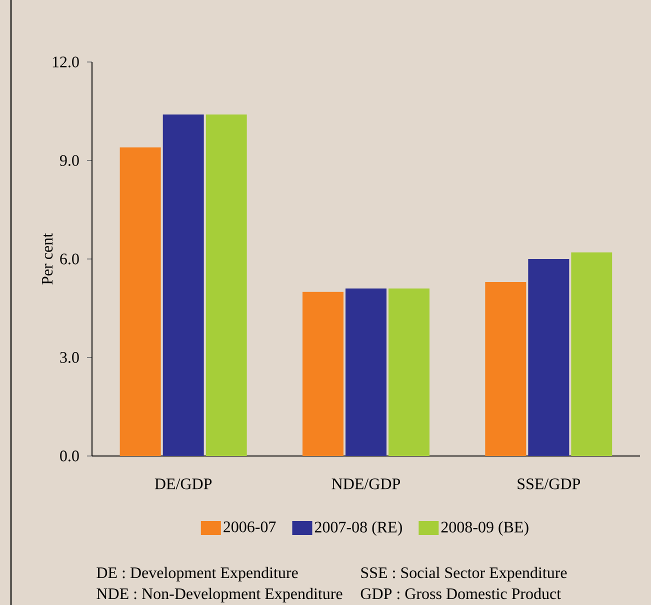 The width and height of the screenshot is (651, 605). Describe the element at coordinates (197, 574) in the screenshot. I see `text: DE : Development Expenditure` at that location.